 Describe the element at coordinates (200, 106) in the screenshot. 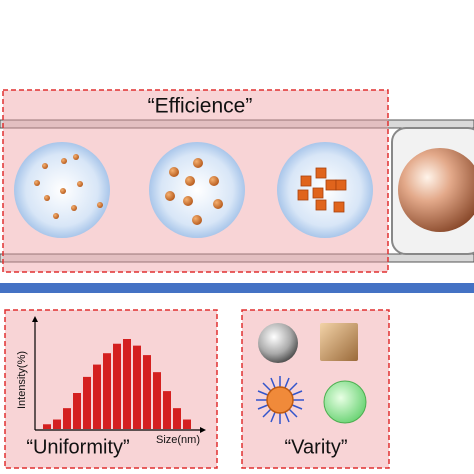

I see `efficiency-label: “Efficience”` at that location.